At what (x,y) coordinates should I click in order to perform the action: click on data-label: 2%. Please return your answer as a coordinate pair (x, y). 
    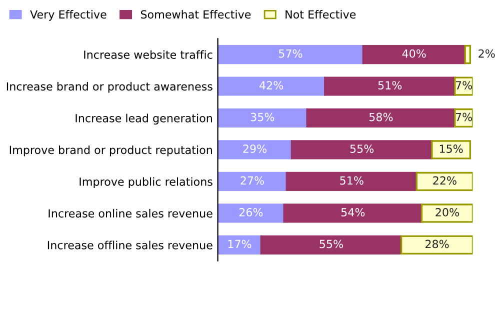
    Looking at the image, I should click on (486, 53).